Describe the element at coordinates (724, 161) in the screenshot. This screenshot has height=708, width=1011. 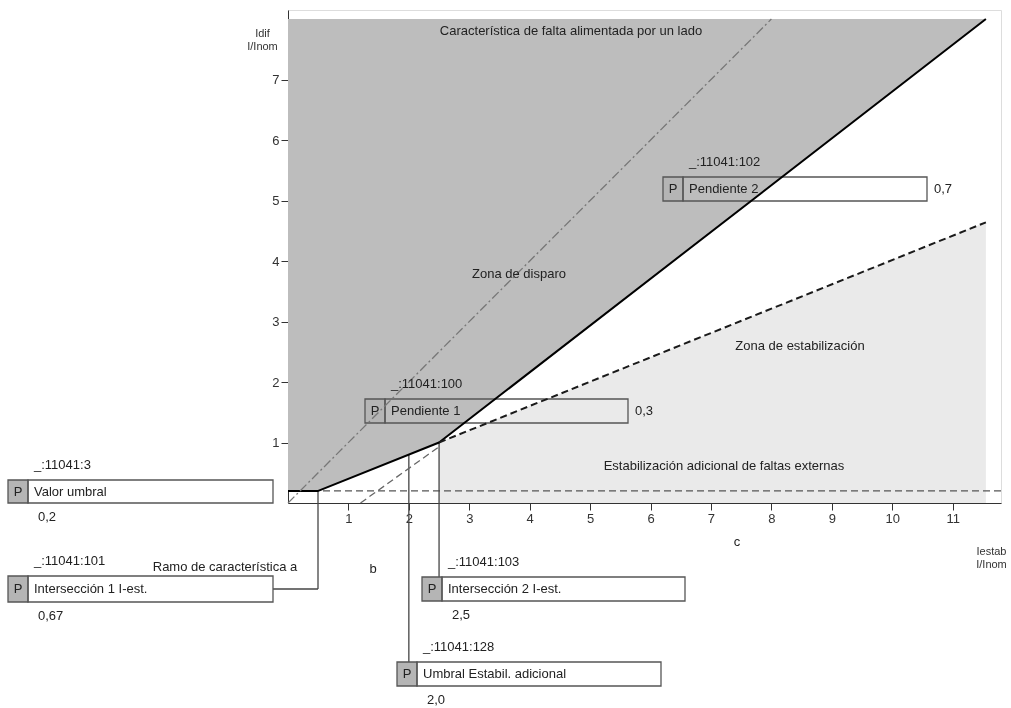
I see `annotation: _:11041:102` at that location.